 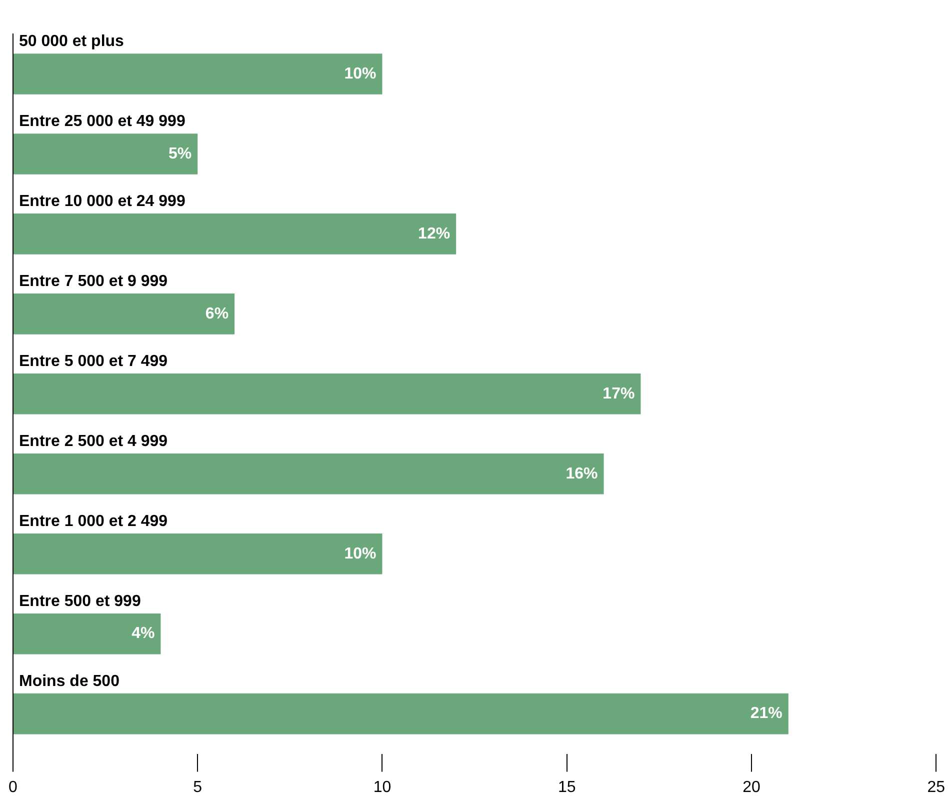 What do you see at coordinates (434, 233) in the screenshot?
I see `data-label: 12%` at bounding box center [434, 233].